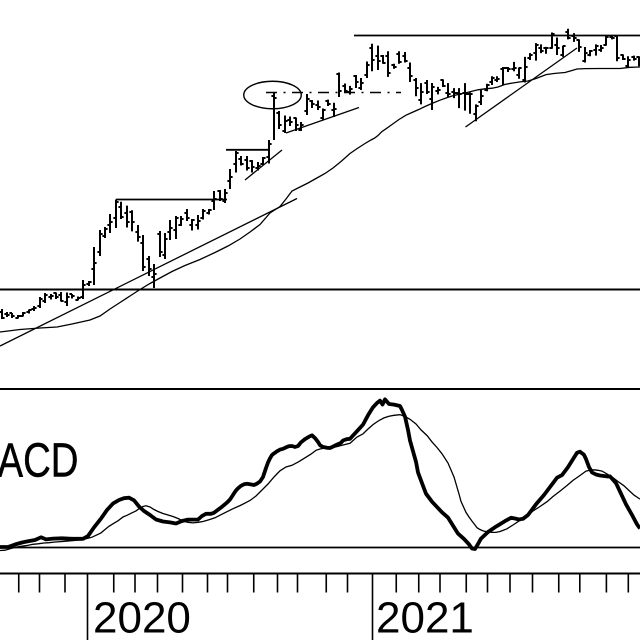  Describe the element at coordinates (39, 460) in the screenshot. I see `svg-text: MACD` at that location.